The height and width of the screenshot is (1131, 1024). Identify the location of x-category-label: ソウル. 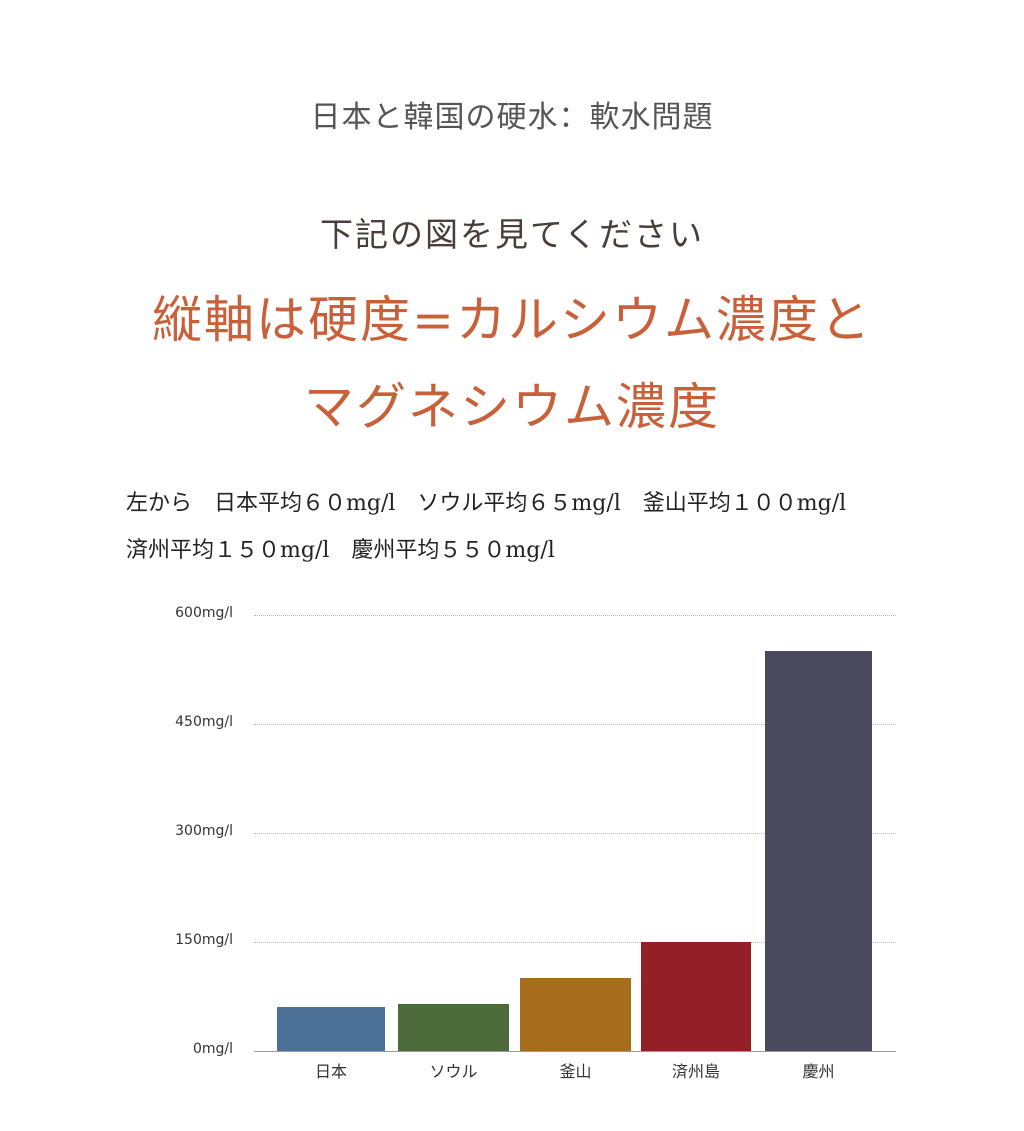
(453, 1071).